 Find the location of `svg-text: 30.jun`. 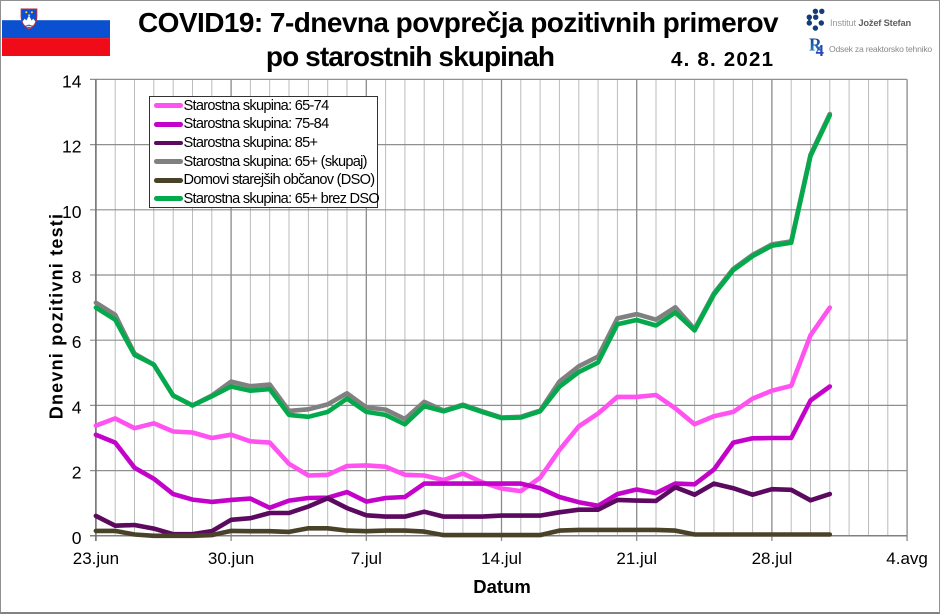

svg-text: 30.jun is located at coordinates (231, 558).